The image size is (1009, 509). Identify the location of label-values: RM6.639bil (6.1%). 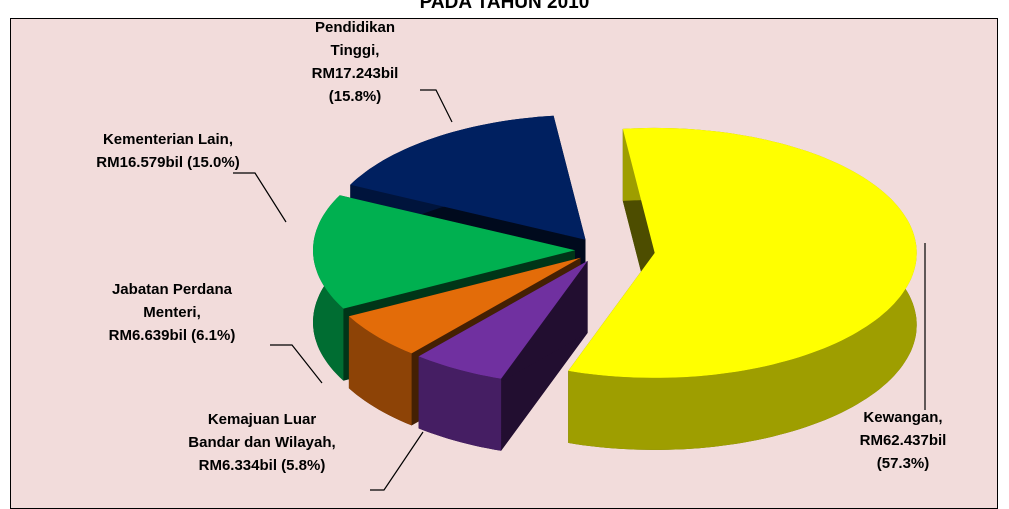
(172, 335).